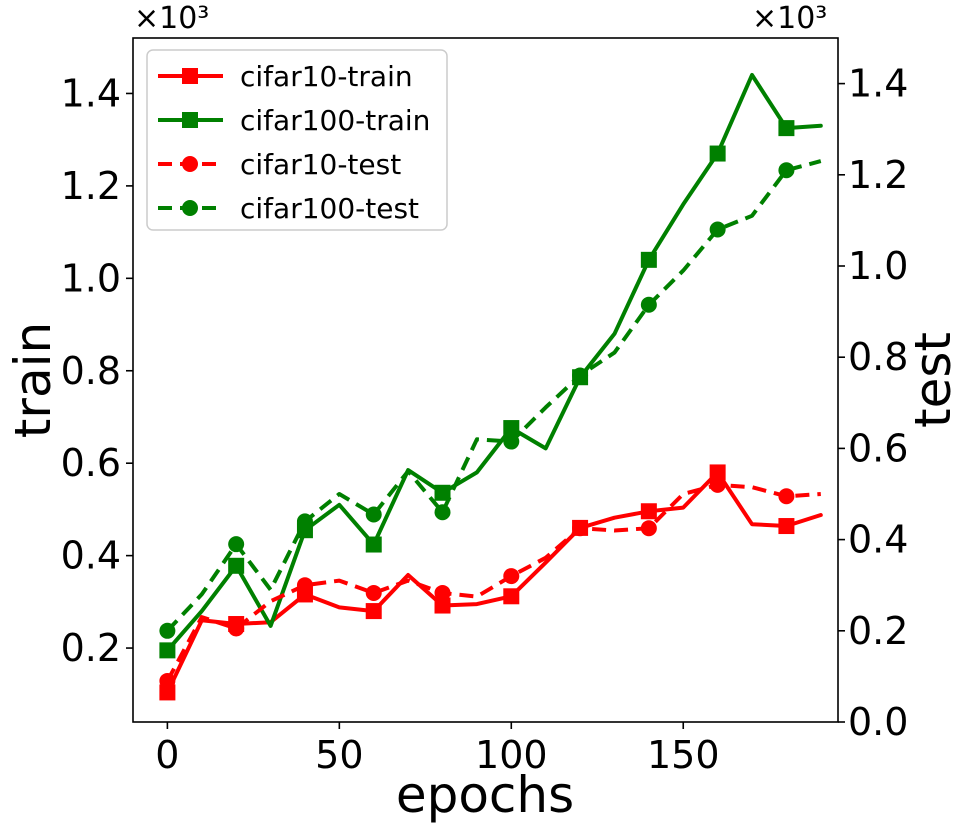  Describe the element at coordinates (91, 371) in the screenshot. I see `y-tick-label-left: 0.8` at that location.